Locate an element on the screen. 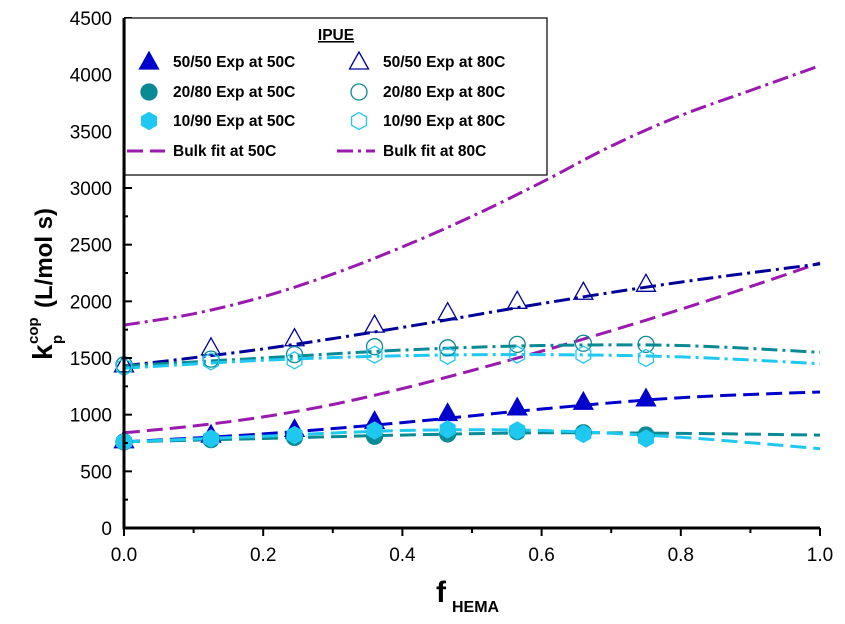 The image size is (845, 624). legend-box is located at coordinates (336, 96).